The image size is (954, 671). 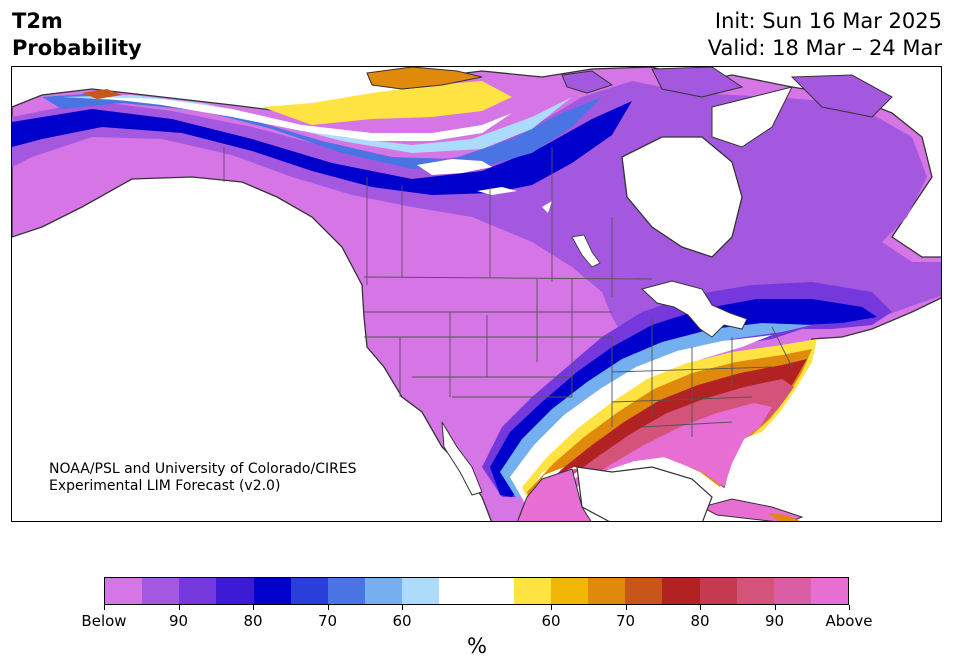 I want to click on credit-line-2: Experimental LIM Forecast (v2.0), so click(x=165, y=486).